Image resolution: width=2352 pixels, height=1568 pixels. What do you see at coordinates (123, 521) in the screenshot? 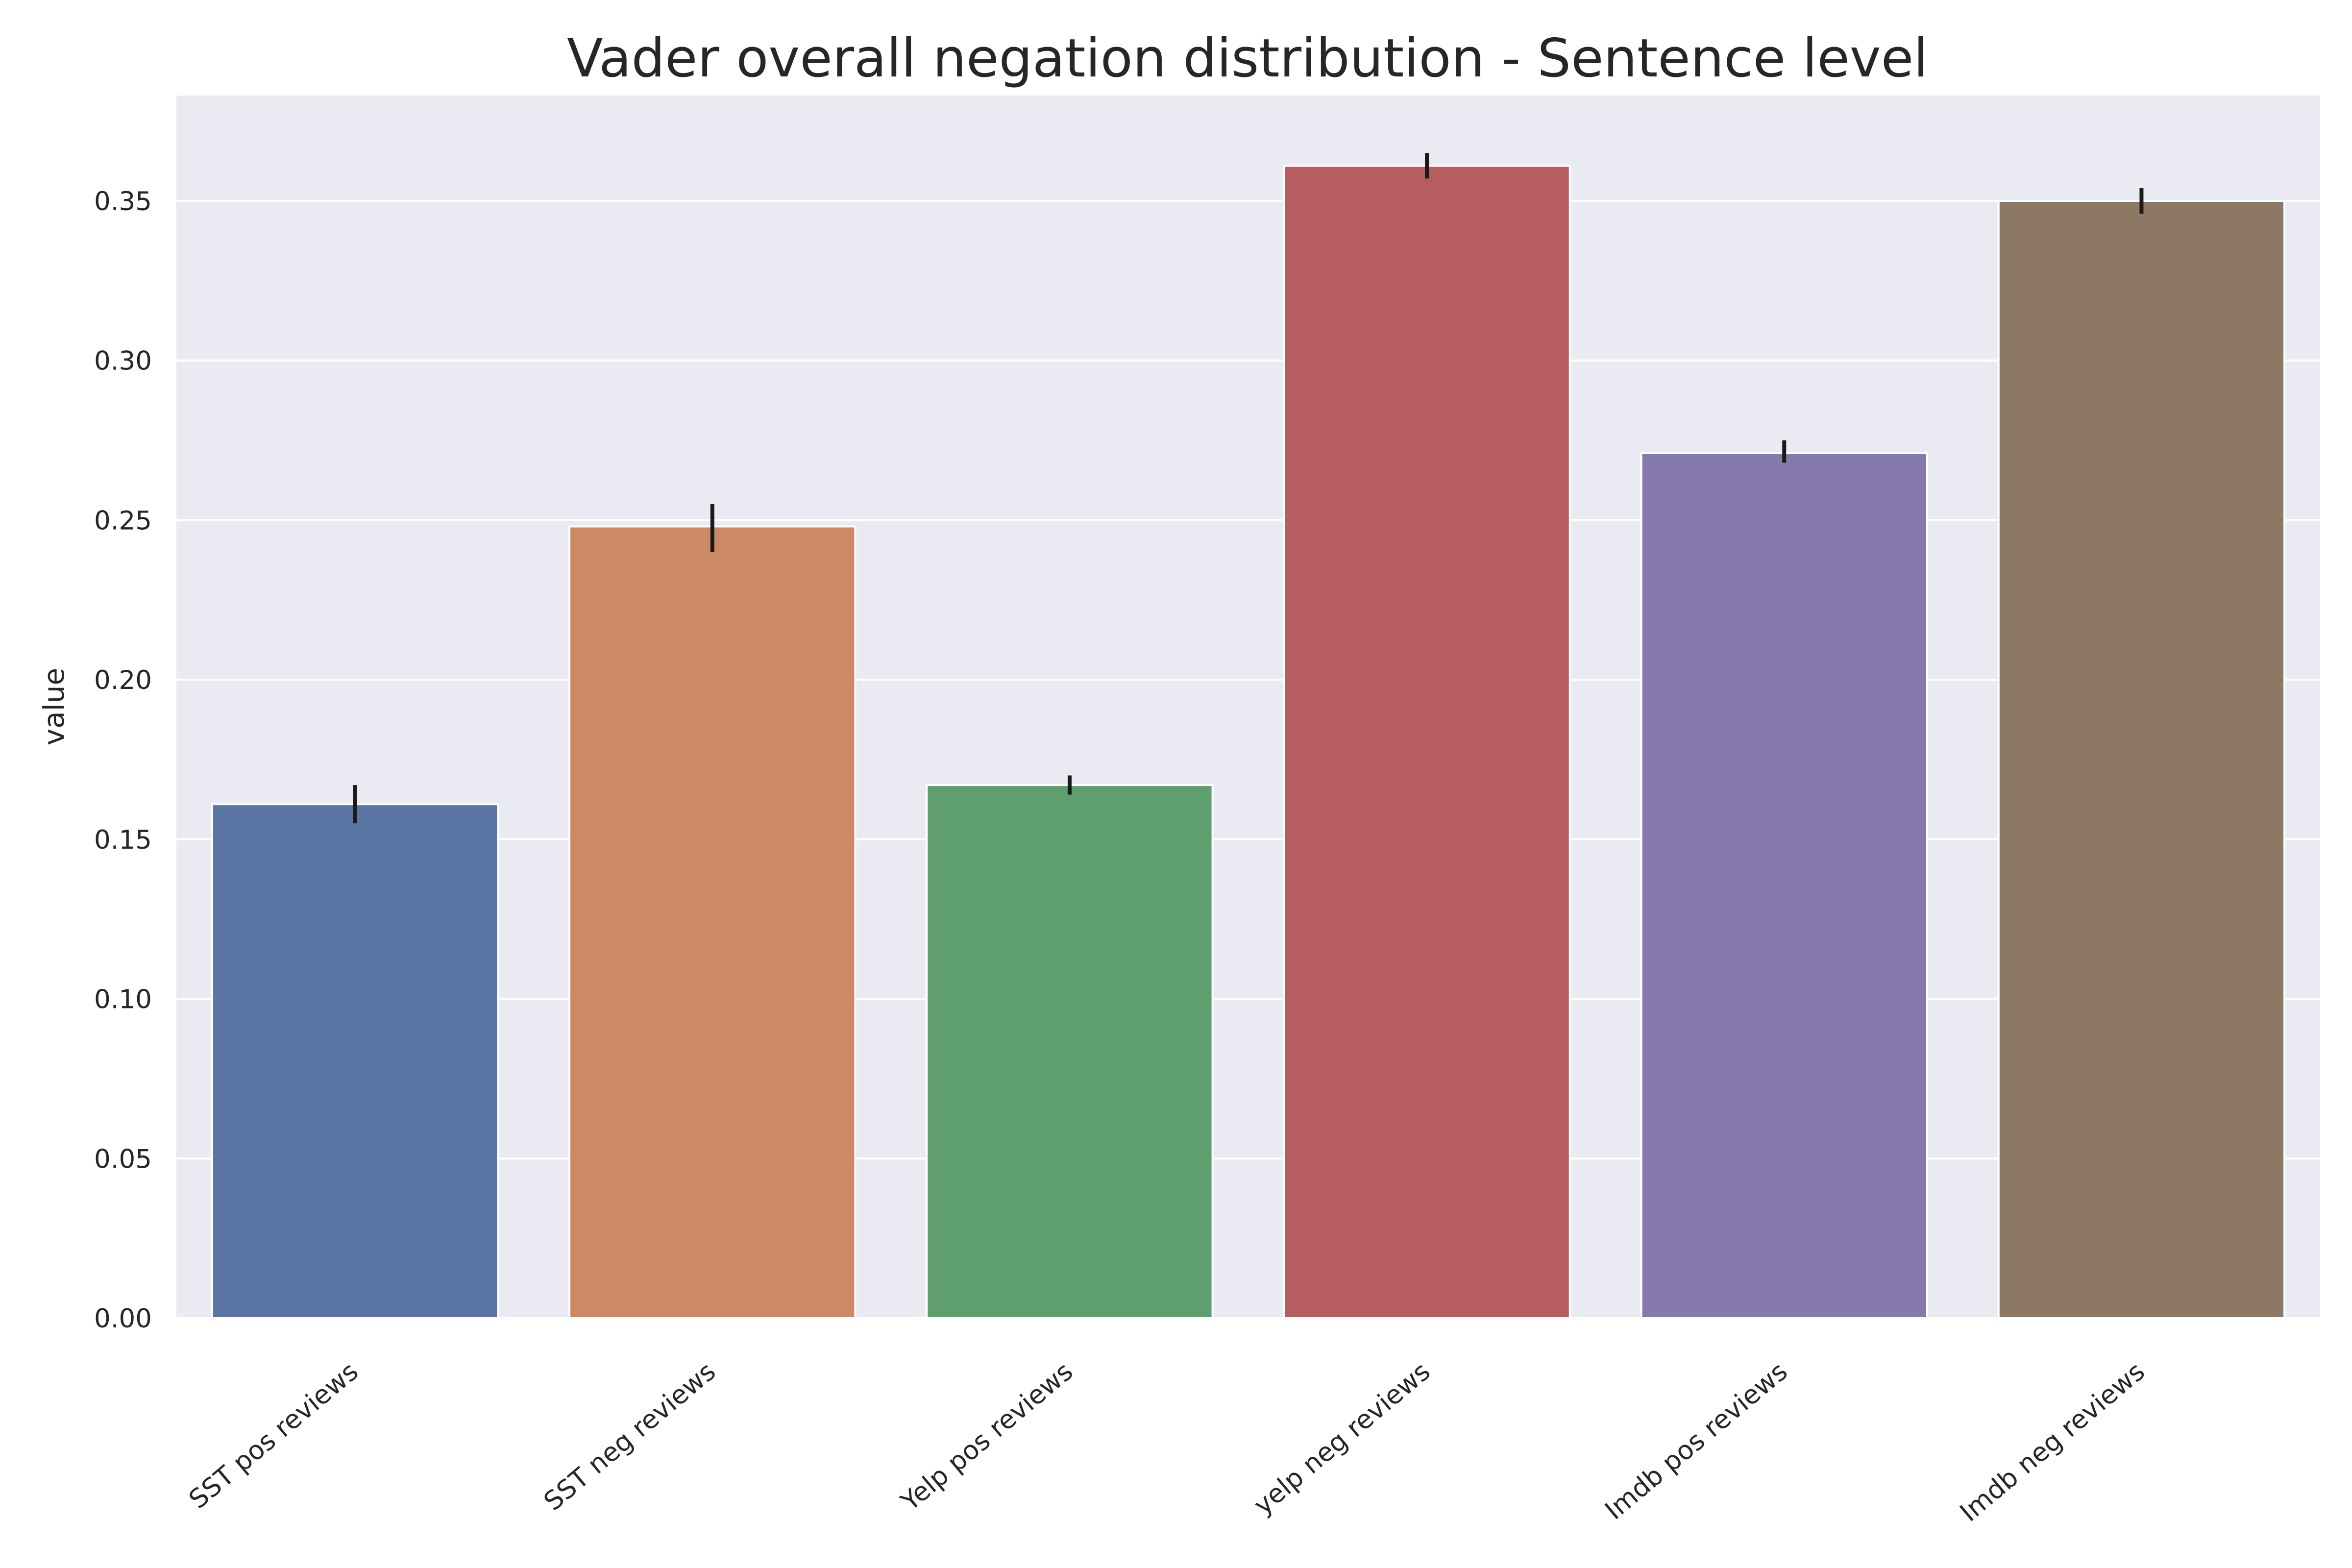
I see `y-tick-label: 0.25` at bounding box center [123, 521].